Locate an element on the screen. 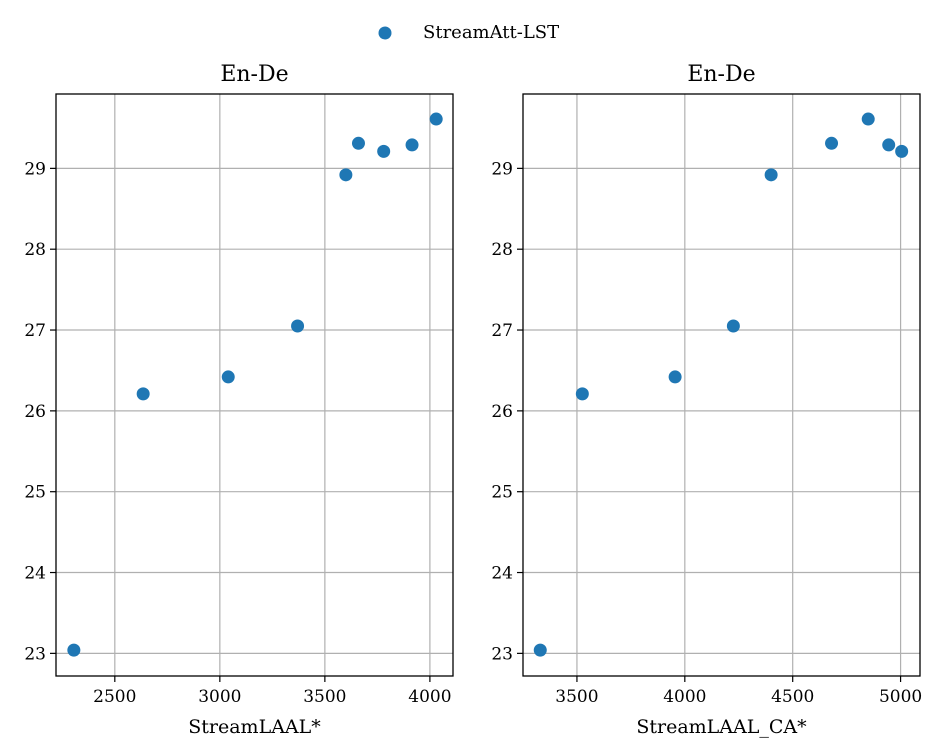  legend-label: StreamAtt-LST is located at coordinates (491, 32).